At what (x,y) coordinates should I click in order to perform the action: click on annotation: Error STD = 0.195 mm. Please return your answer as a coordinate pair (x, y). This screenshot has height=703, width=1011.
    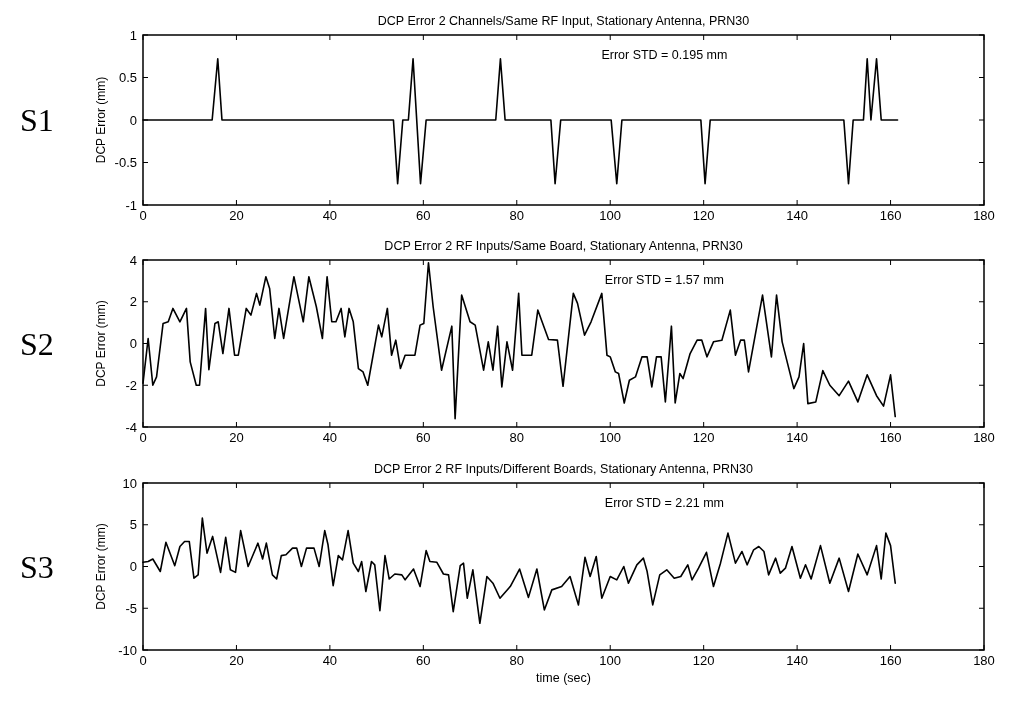
    Looking at the image, I should click on (664, 55).